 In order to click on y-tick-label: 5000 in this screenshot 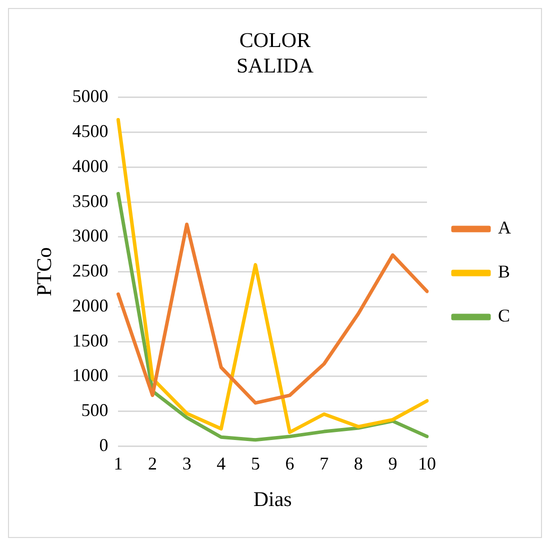, I will do `click(90, 96)`.